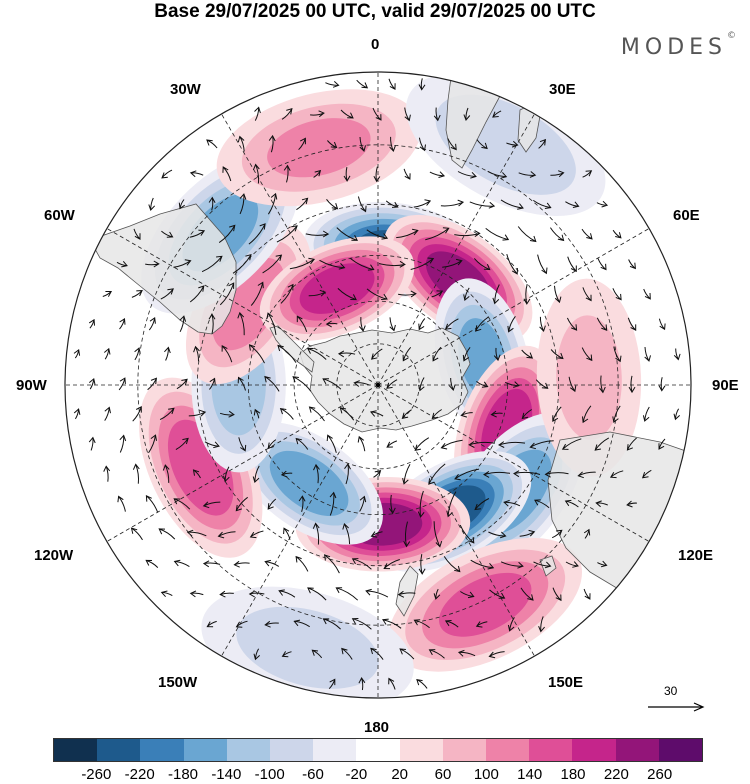 This screenshot has width=750, height=784. I want to click on colorbar-tick-label: -180, so click(183, 774).